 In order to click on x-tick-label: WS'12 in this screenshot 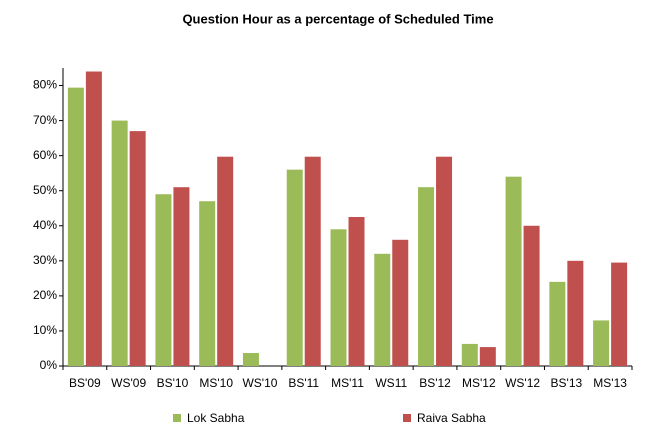, I will do `click(522, 383)`.